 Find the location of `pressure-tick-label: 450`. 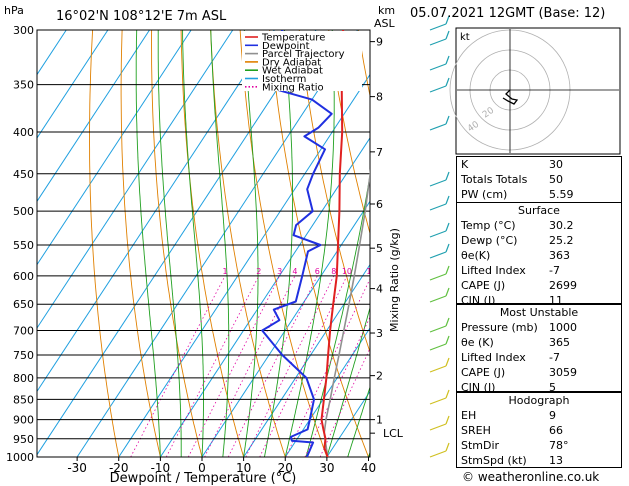

pressure-tick-label: 450 is located at coordinates (23, 174).